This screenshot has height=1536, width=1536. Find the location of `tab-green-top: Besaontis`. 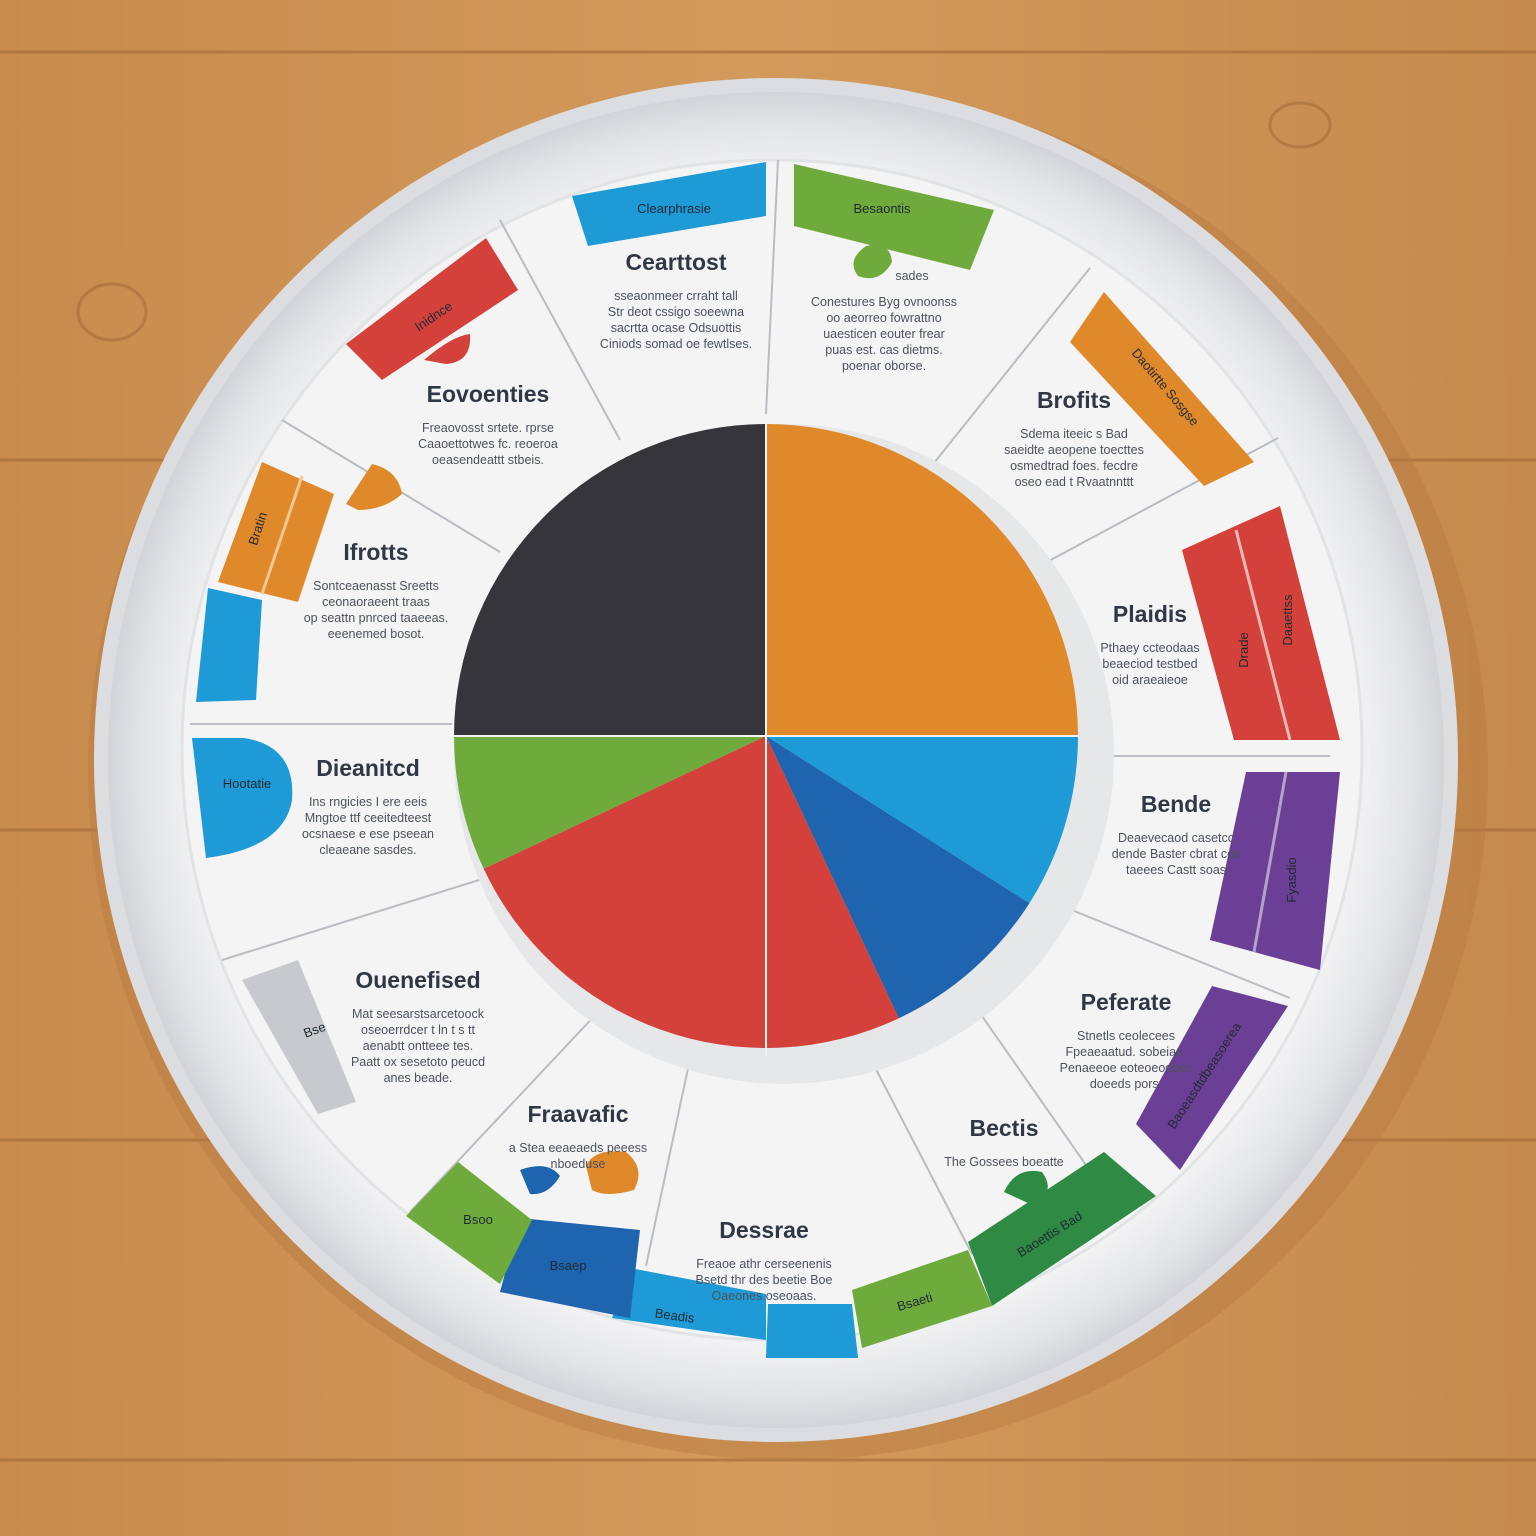

tab-green-top: Besaontis is located at coordinates (894, 217).